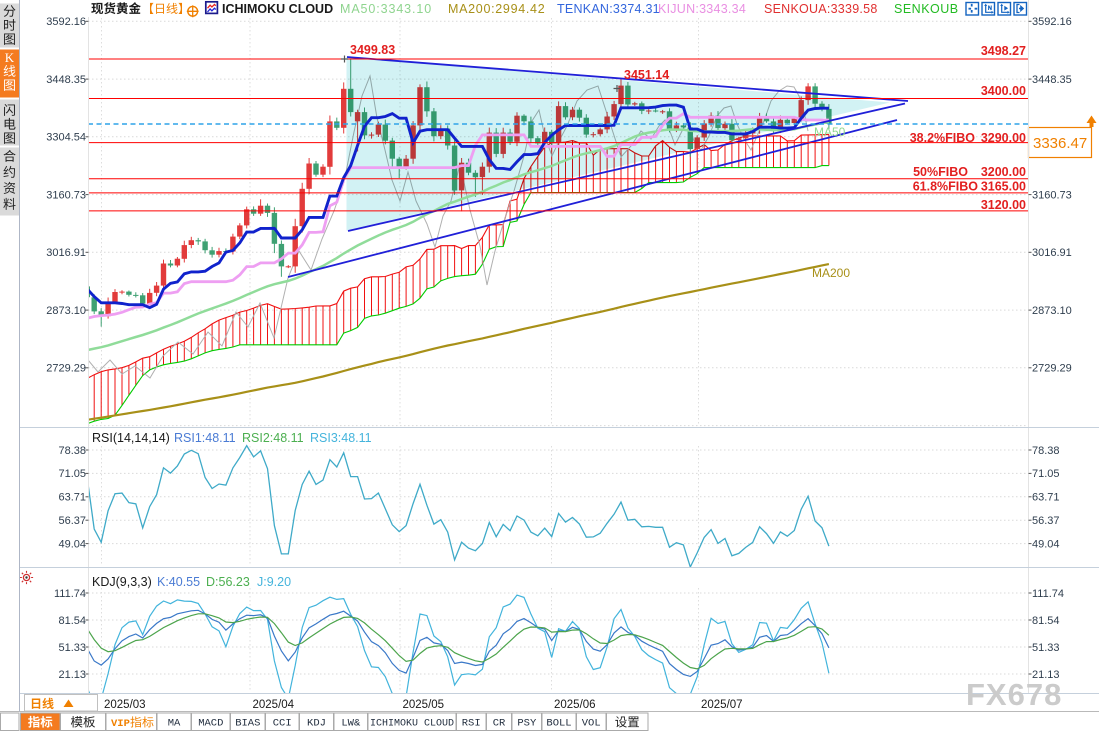  What do you see at coordinates (926, 9) in the screenshot?
I see `svg-text: SENKOUB` at bounding box center [926, 9].